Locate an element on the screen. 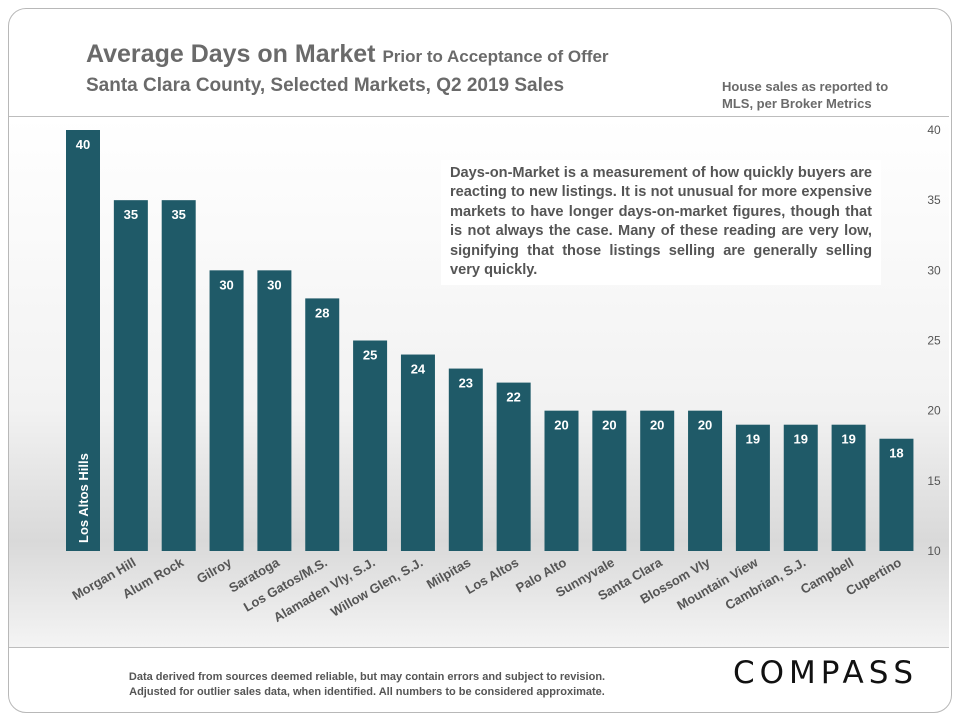 This screenshot has width=960, height=720. y-tick-label: 15 is located at coordinates (934, 481).